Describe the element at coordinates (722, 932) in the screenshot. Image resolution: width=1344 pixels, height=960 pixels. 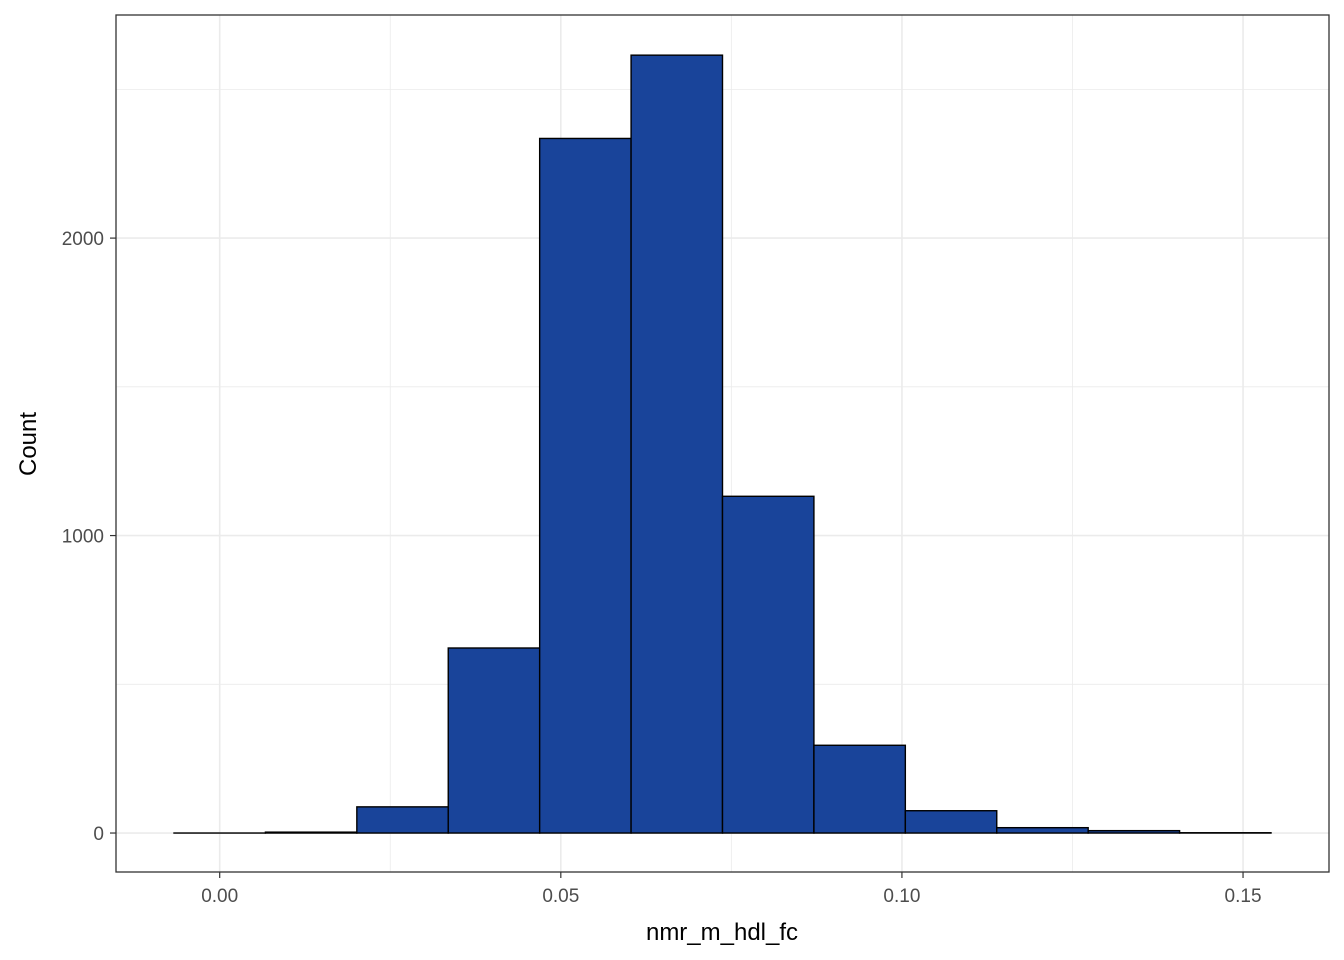
I see `x-axis-title: nmr_m_hdl_fc` at that location.